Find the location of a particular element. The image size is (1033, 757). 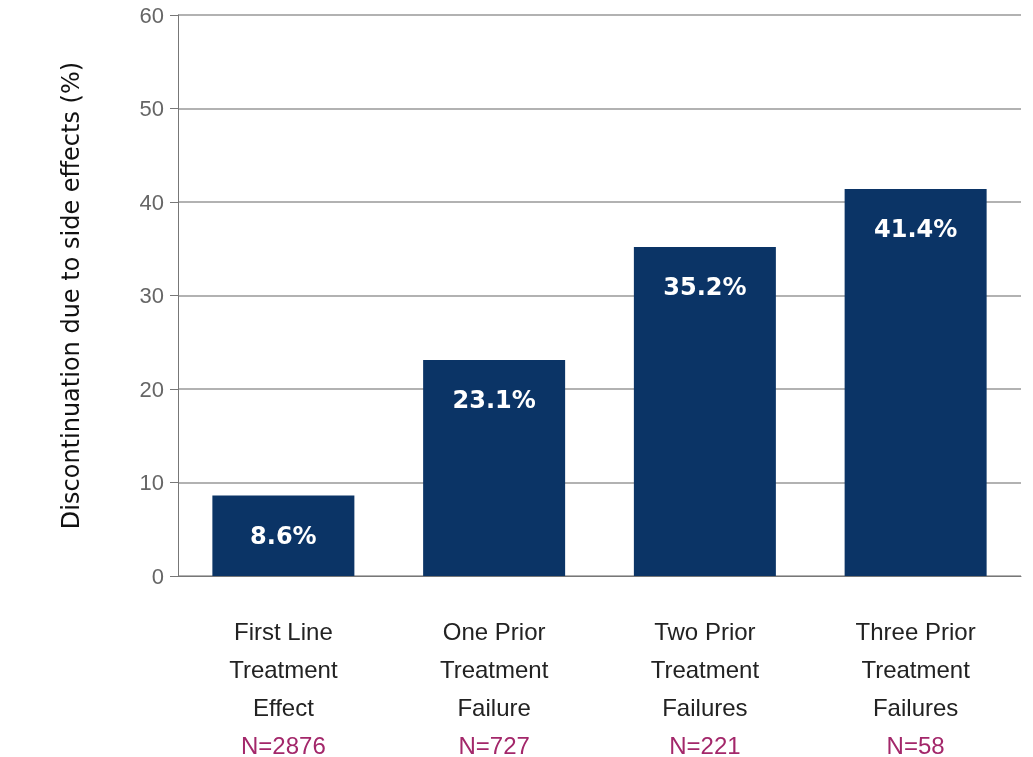

y-tick-label: 50 is located at coordinates (151, 108).